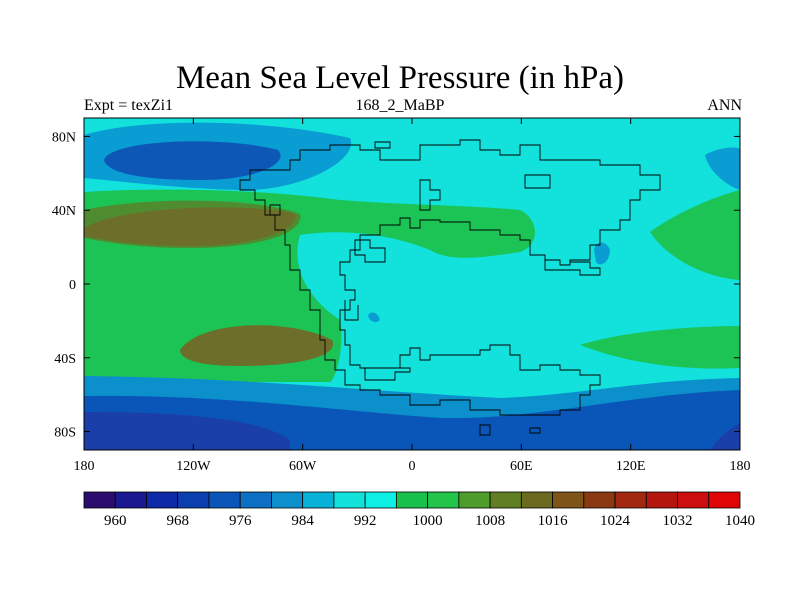 The height and width of the screenshot is (600, 800). I want to click on colorbar-label: 976, so click(240, 521).